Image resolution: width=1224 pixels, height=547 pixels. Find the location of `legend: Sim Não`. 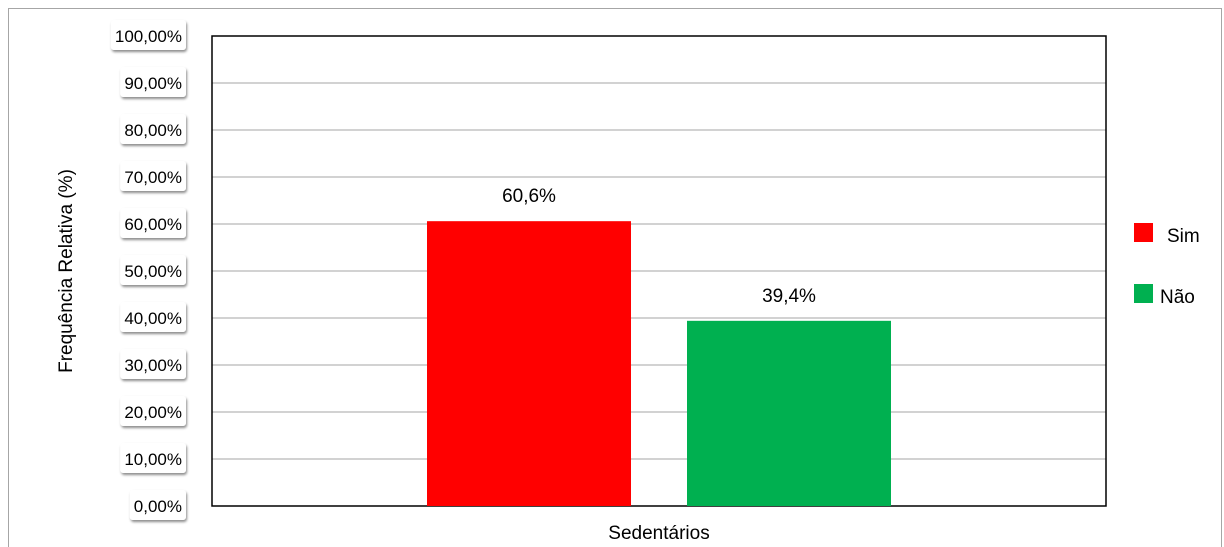

legend: Sim Não is located at coordinates (1167, 265).